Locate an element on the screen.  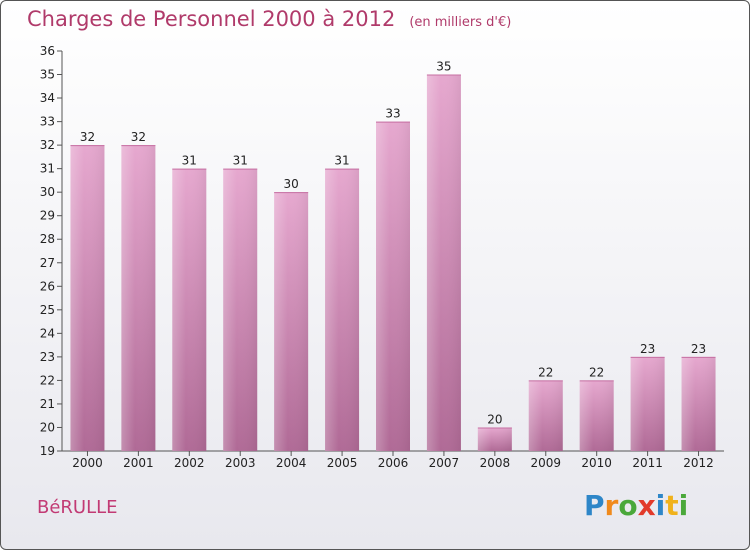
data-label: 33 is located at coordinates (392, 114).